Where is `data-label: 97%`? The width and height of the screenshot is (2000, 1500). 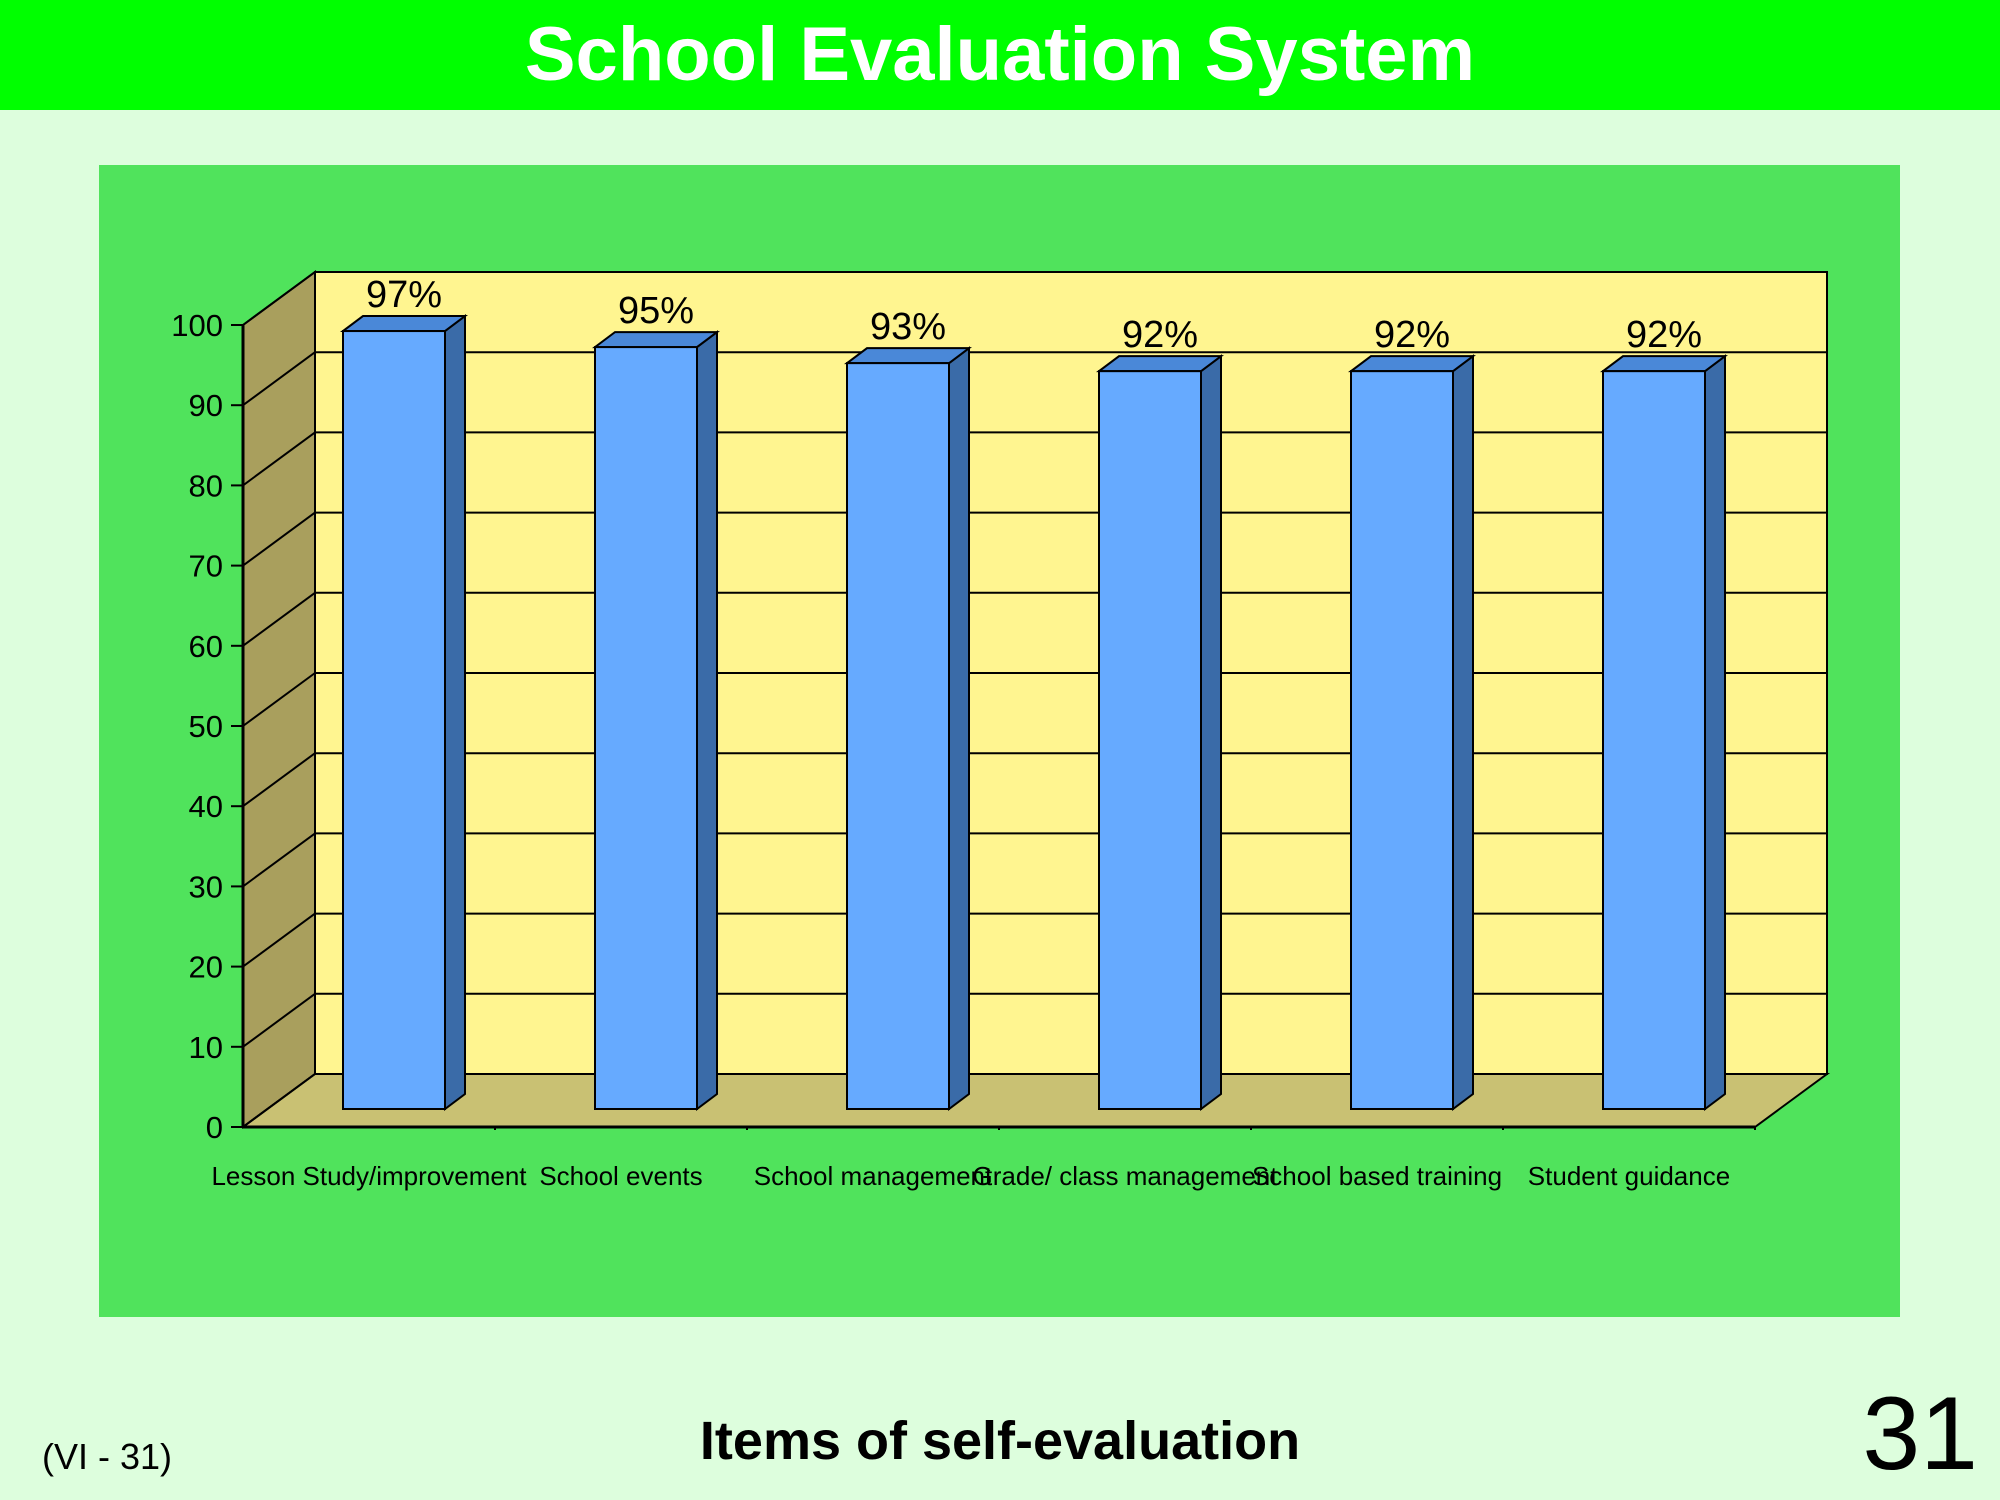
data-label: 97% is located at coordinates (404, 295).